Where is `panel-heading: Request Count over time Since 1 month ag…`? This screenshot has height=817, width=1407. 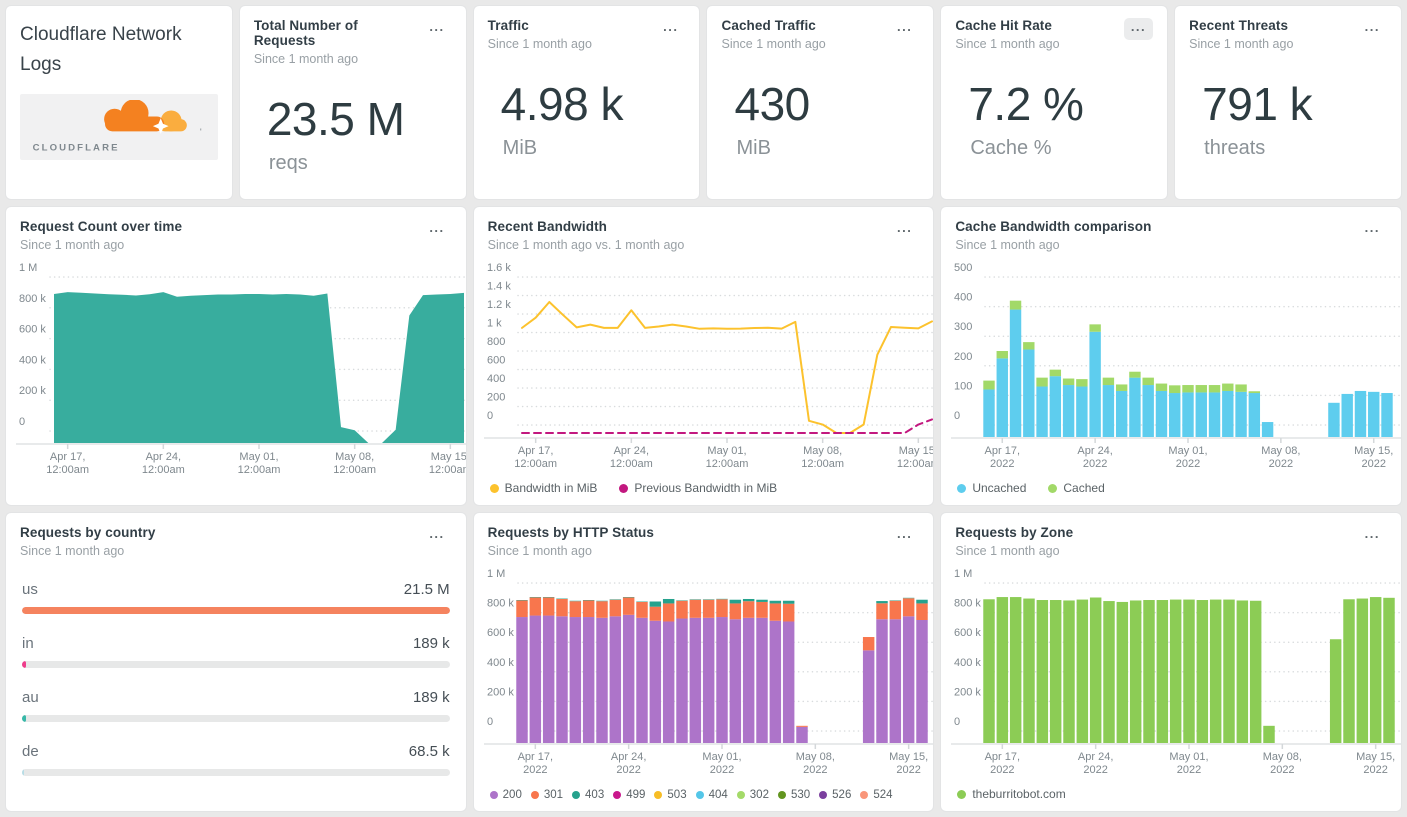 panel-heading: Request Count over time Since 1 month ag… is located at coordinates (101, 235).